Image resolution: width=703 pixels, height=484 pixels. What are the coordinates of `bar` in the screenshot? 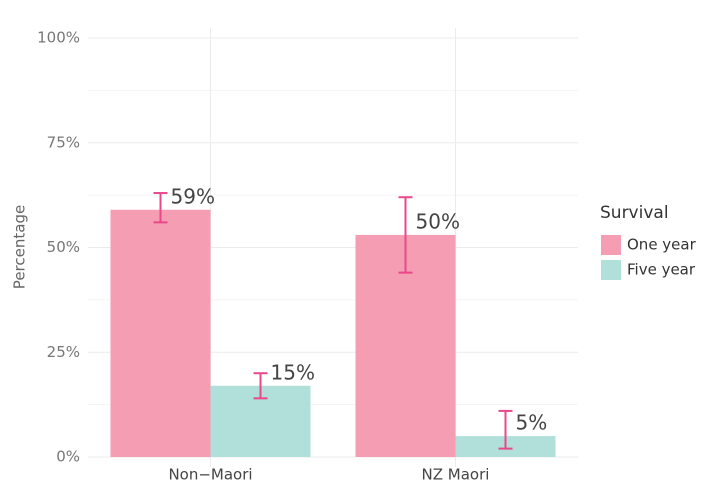 It's located at (160, 333).